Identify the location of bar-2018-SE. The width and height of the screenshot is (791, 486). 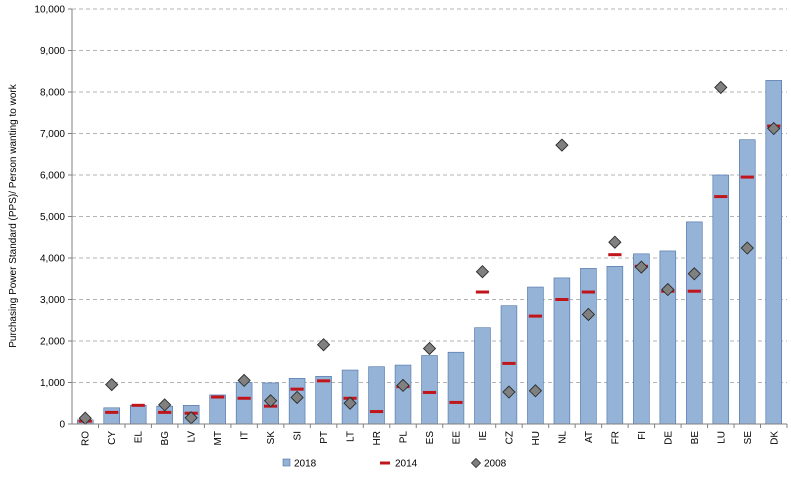
(747, 282).